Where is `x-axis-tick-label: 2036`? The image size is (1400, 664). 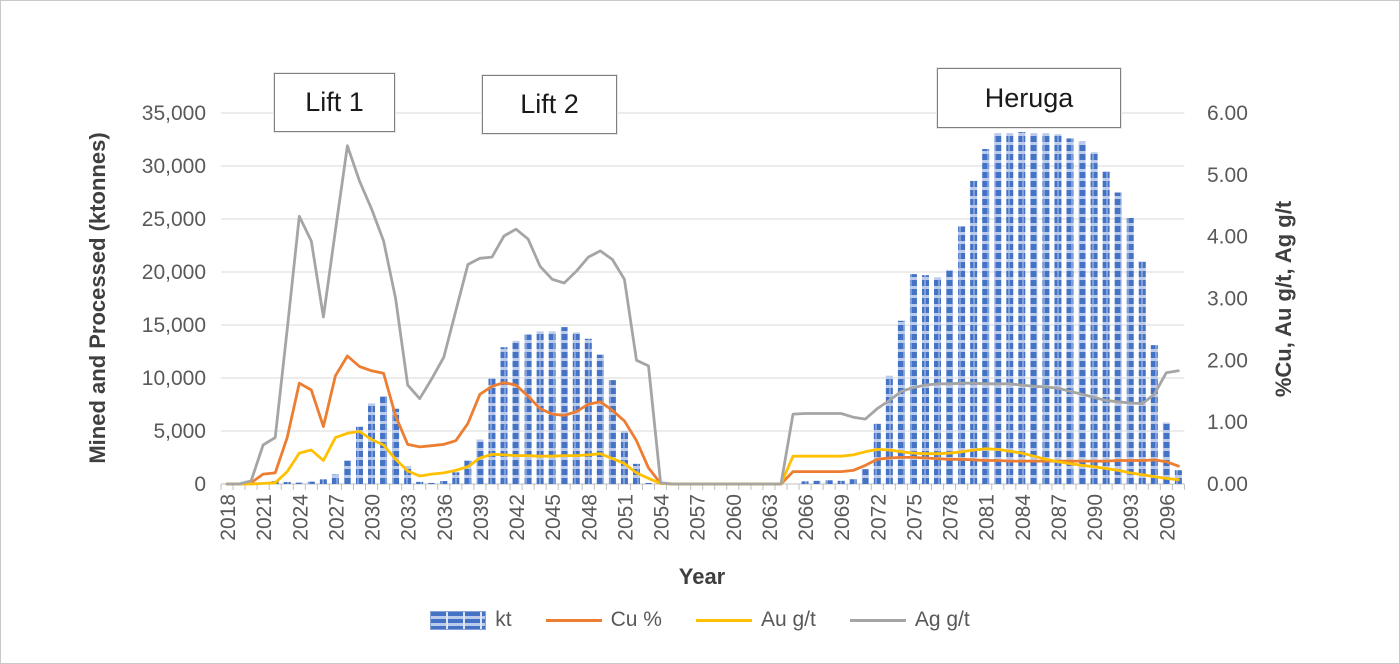
x-axis-tick-label: 2036 is located at coordinates (445, 517).